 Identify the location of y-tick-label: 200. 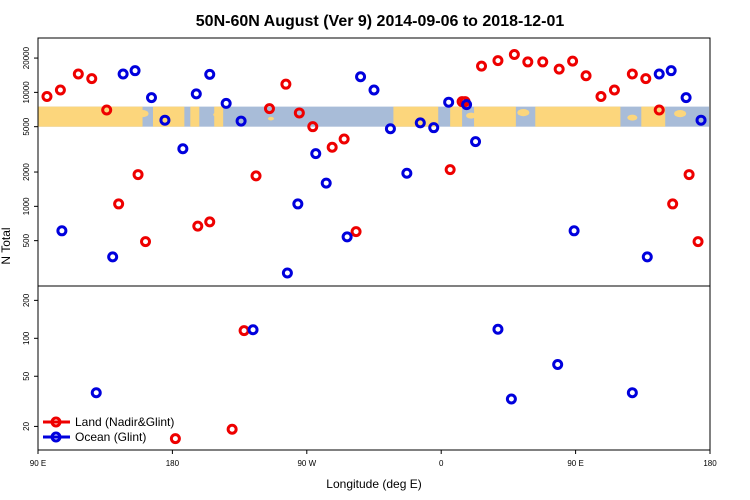
(26, 300).